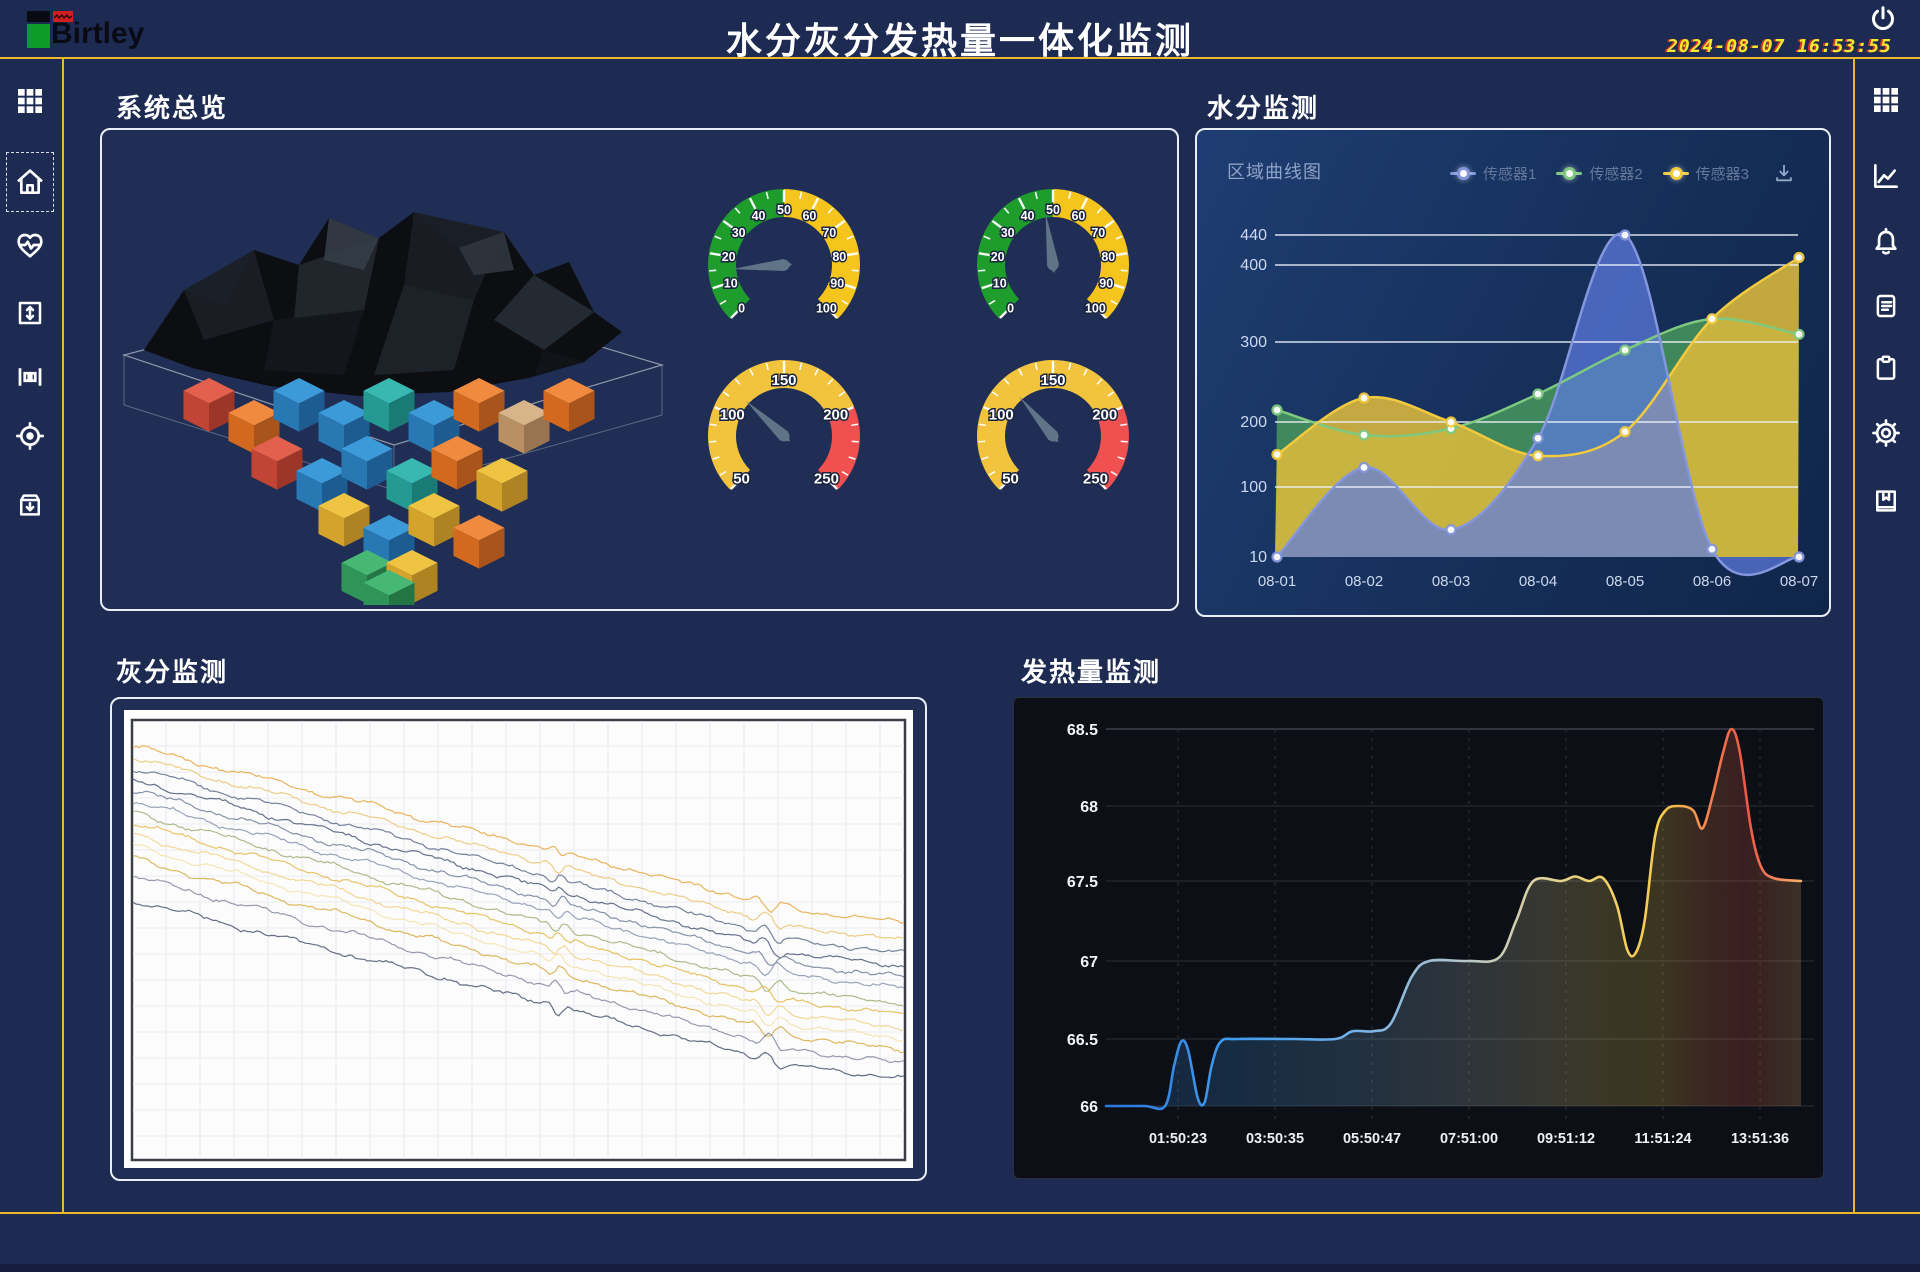 The width and height of the screenshot is (1920, 1272). I want to click on heartbeat-icon, so click(30, 245).